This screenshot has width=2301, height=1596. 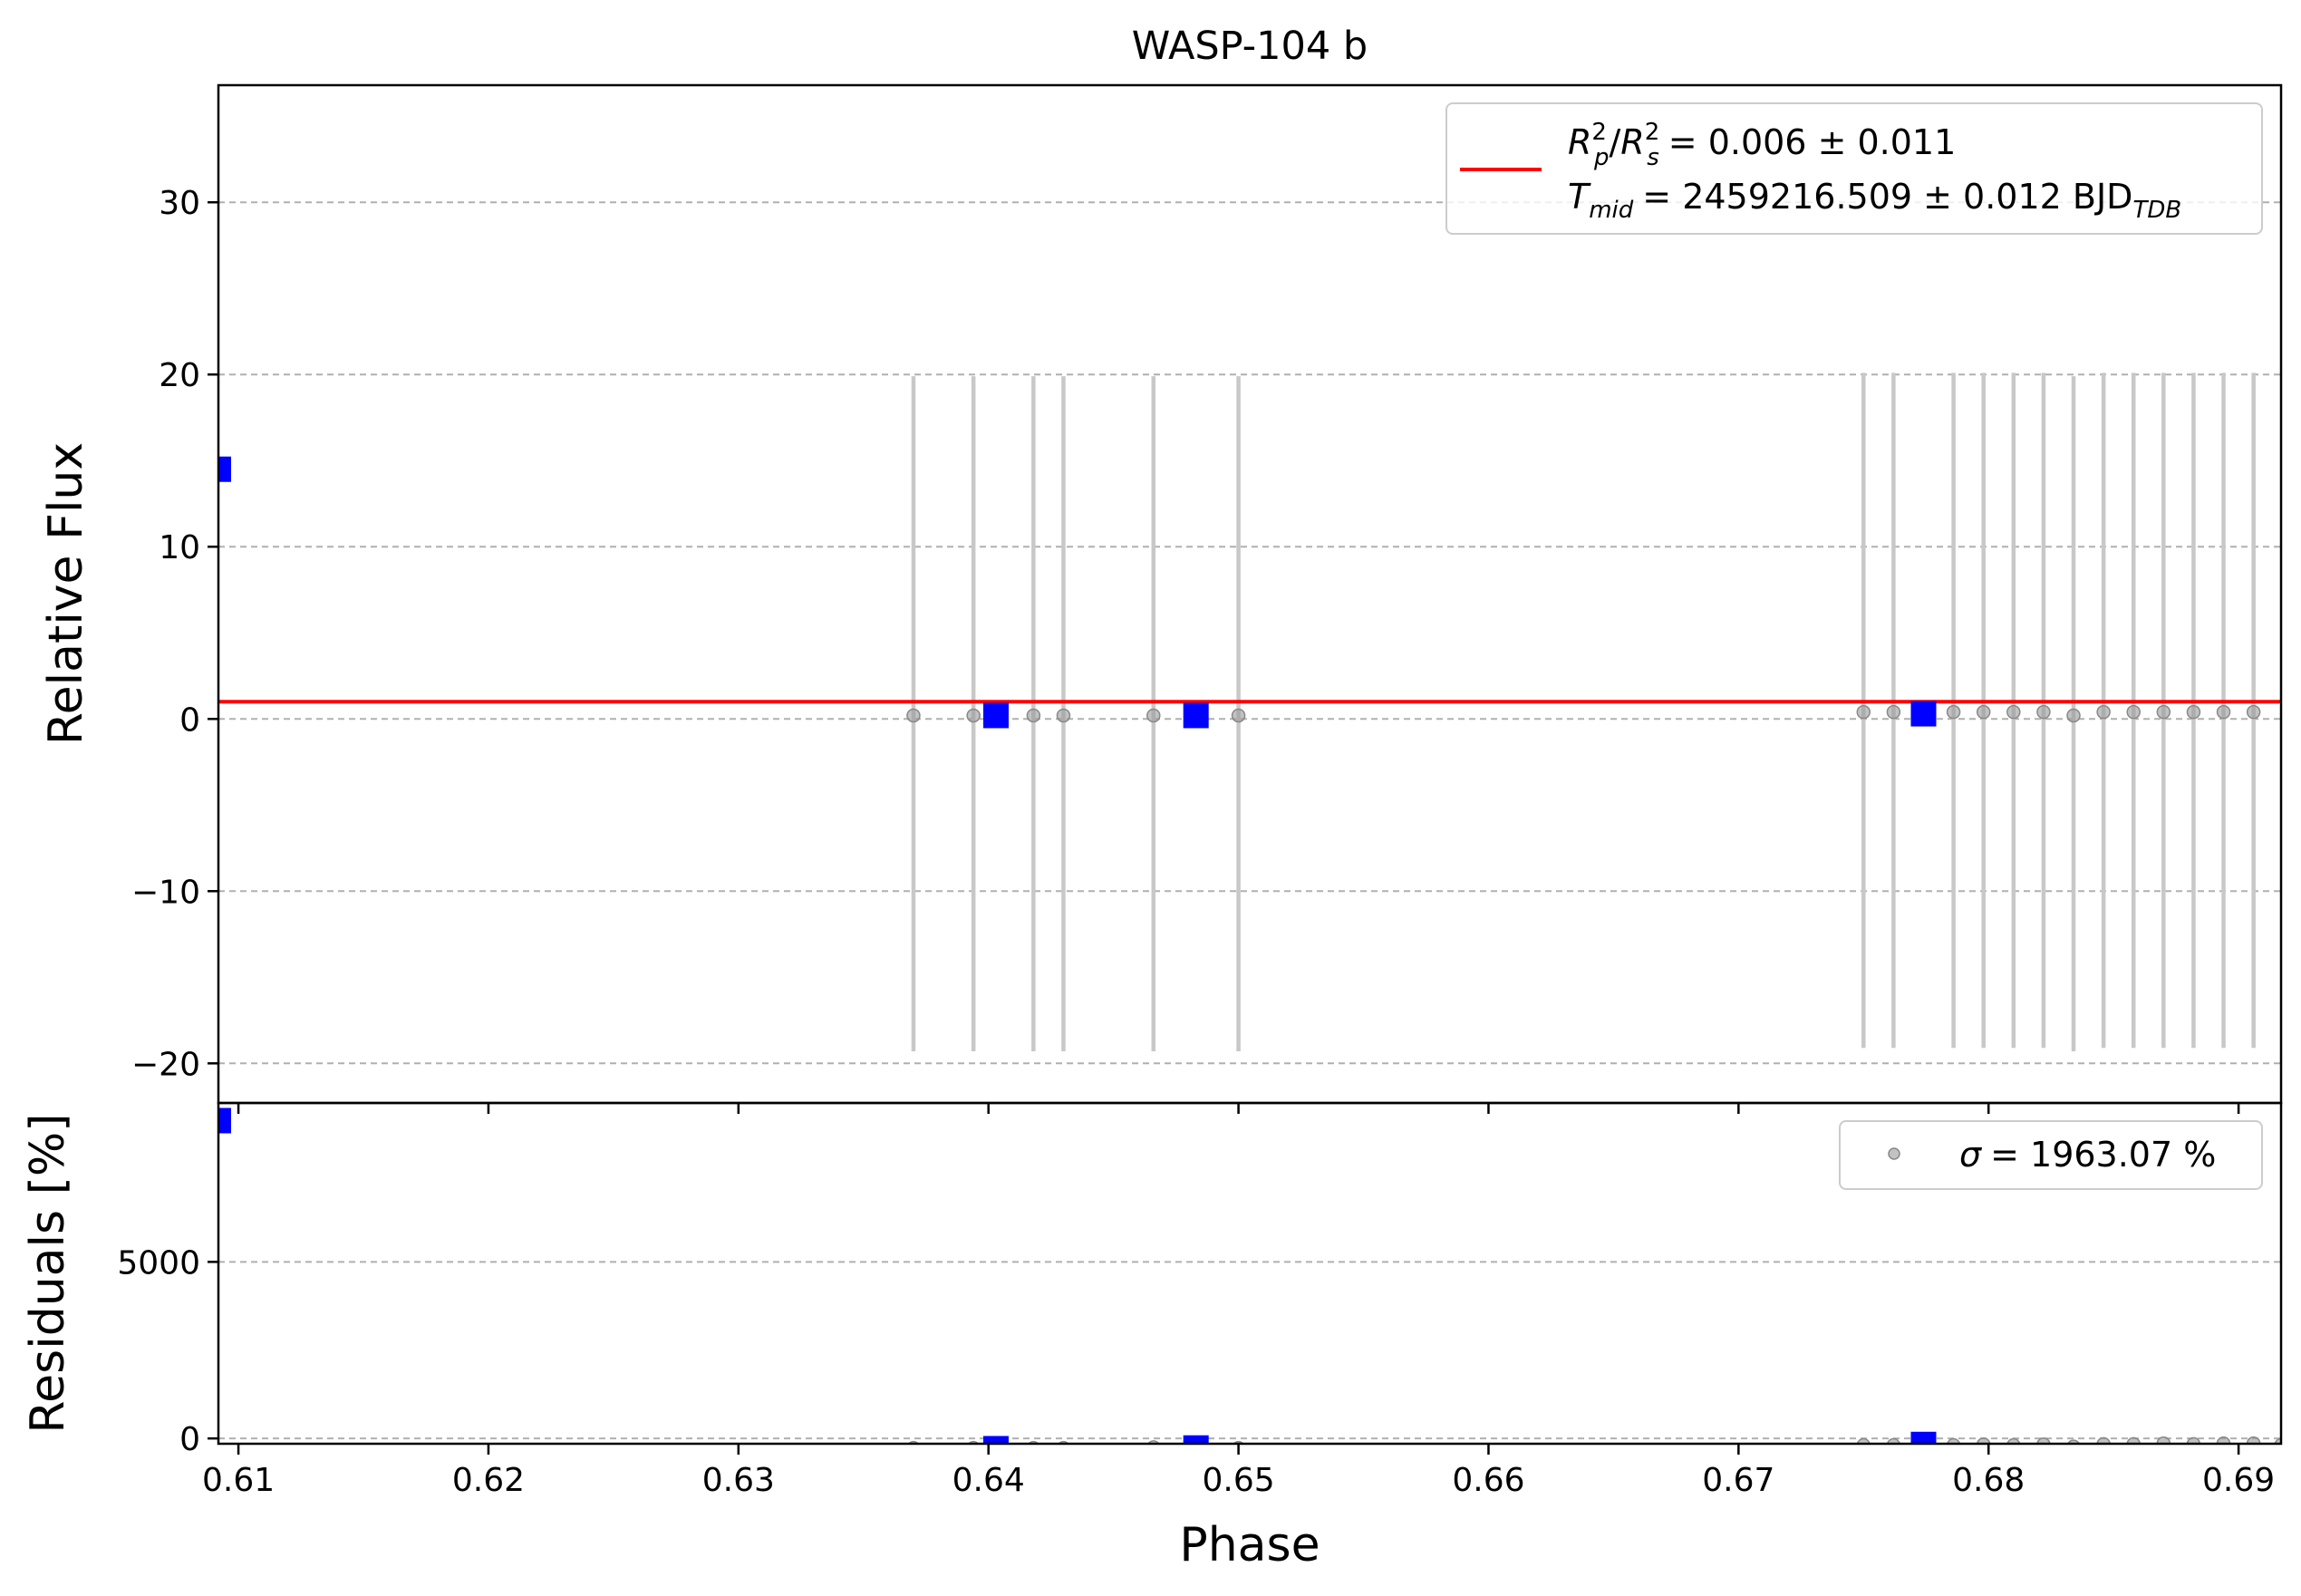 What do you see at coordinates (179, 203) in the screenshot?
I see `y-tick-label: 30` at bounding box center [179, 203].